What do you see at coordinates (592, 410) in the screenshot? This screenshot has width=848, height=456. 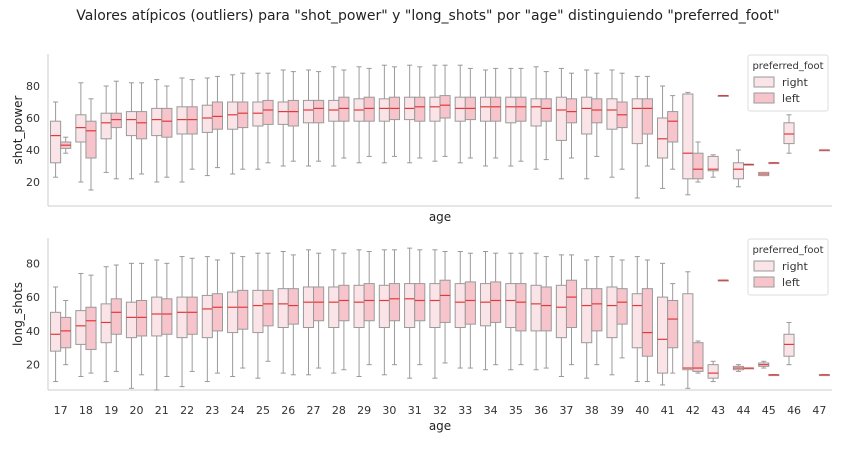 I see `x-tick-label: 38` at bounding box center [592, 410].